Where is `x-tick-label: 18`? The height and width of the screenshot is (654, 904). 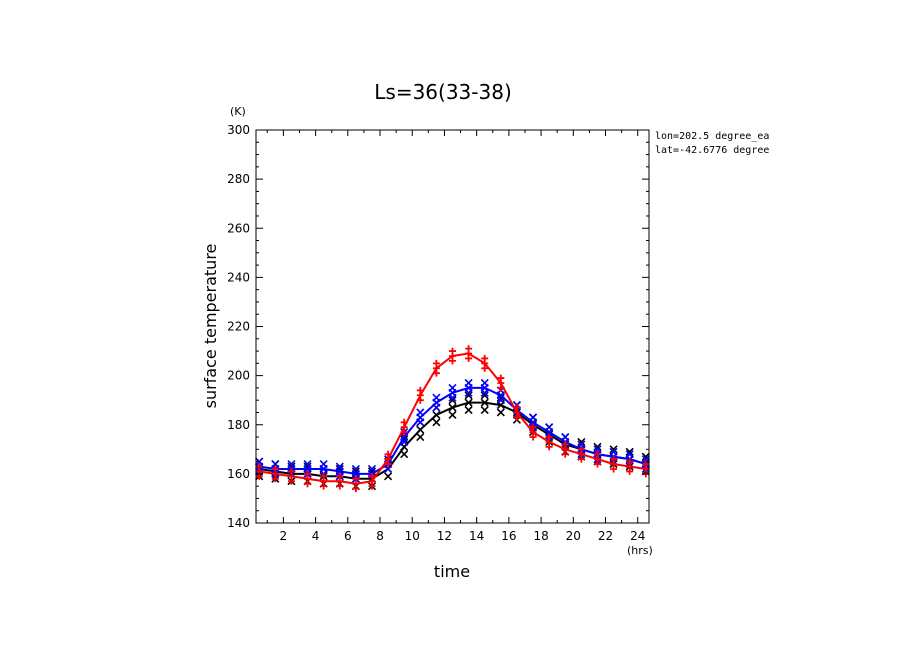 x-tick-label: 18 is located at coordinates (540, 536).